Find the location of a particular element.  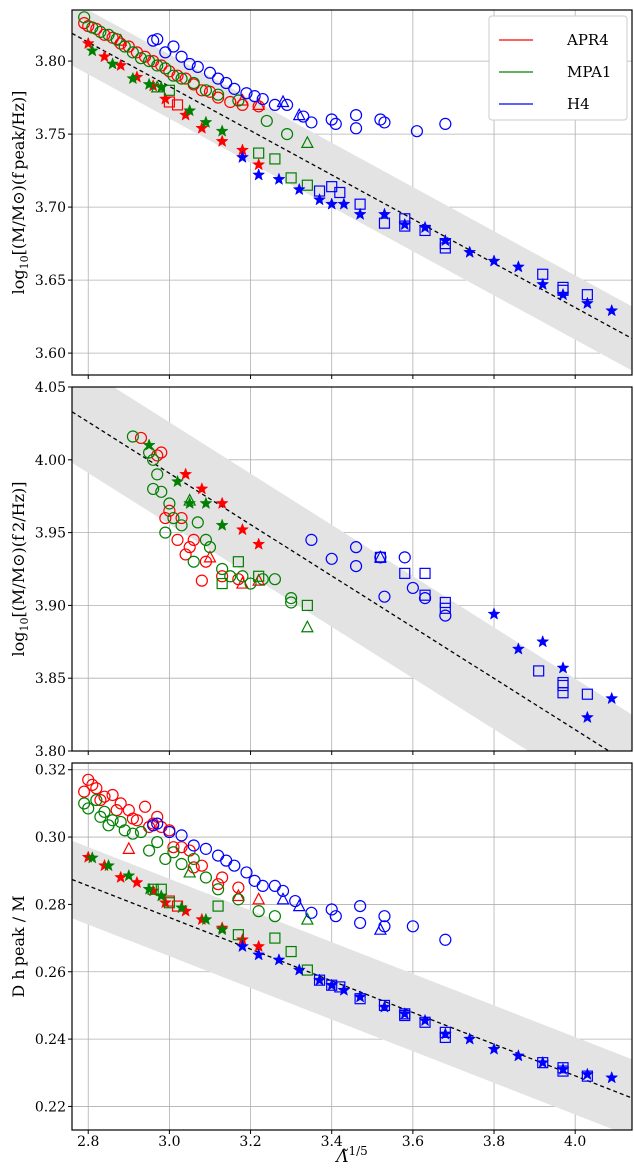

x-tick-label: 3.4 is located at coordinates (332, 1142).